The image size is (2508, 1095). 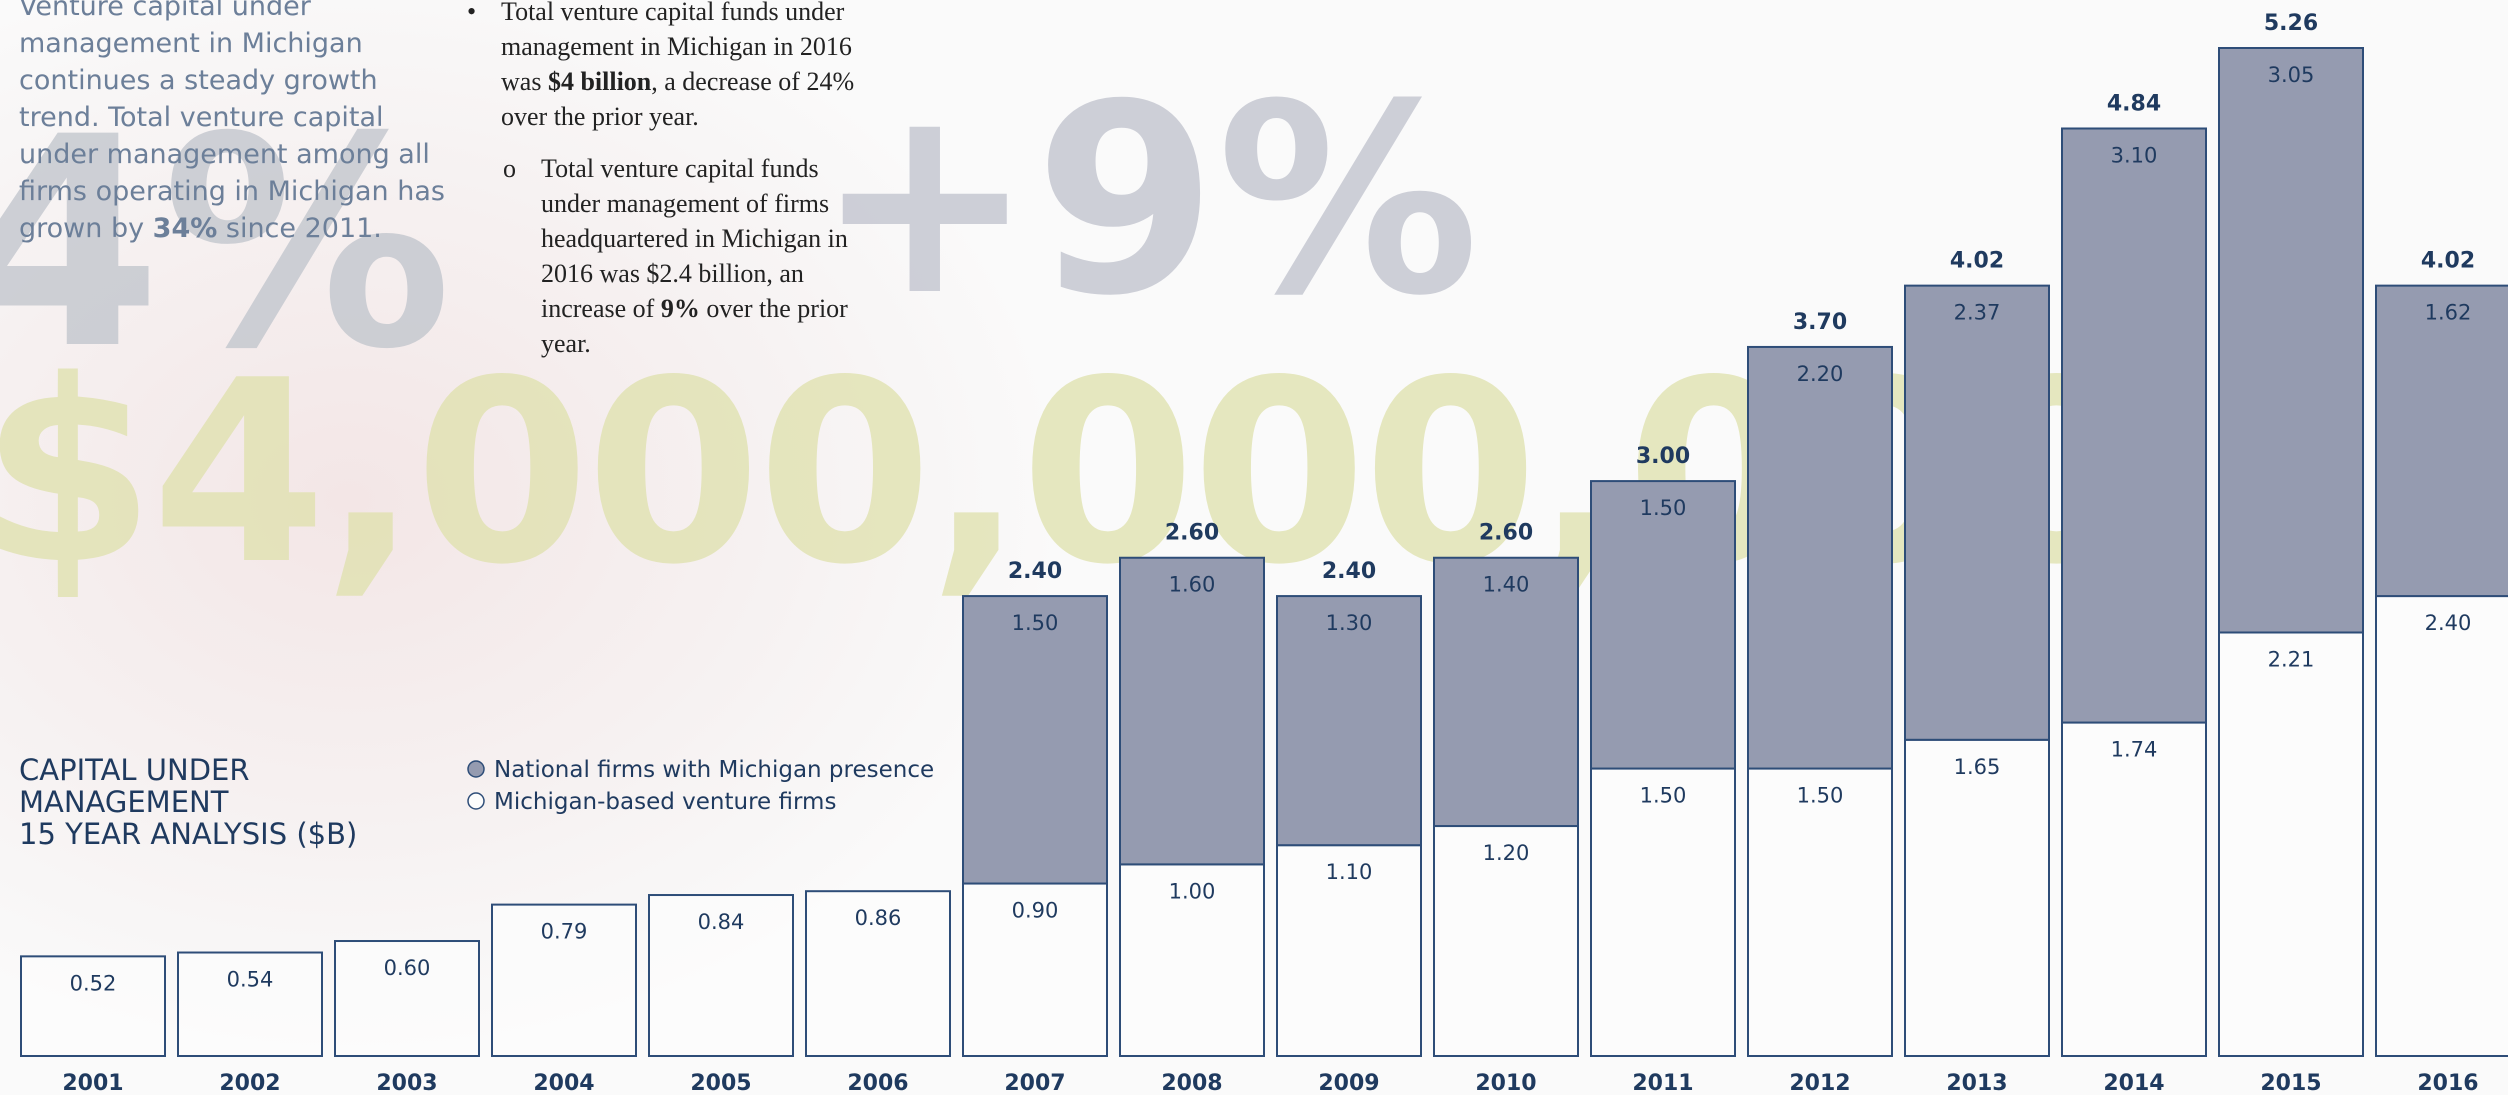 I want to click on value-label: 0.90, so click(x=1035, y=911).